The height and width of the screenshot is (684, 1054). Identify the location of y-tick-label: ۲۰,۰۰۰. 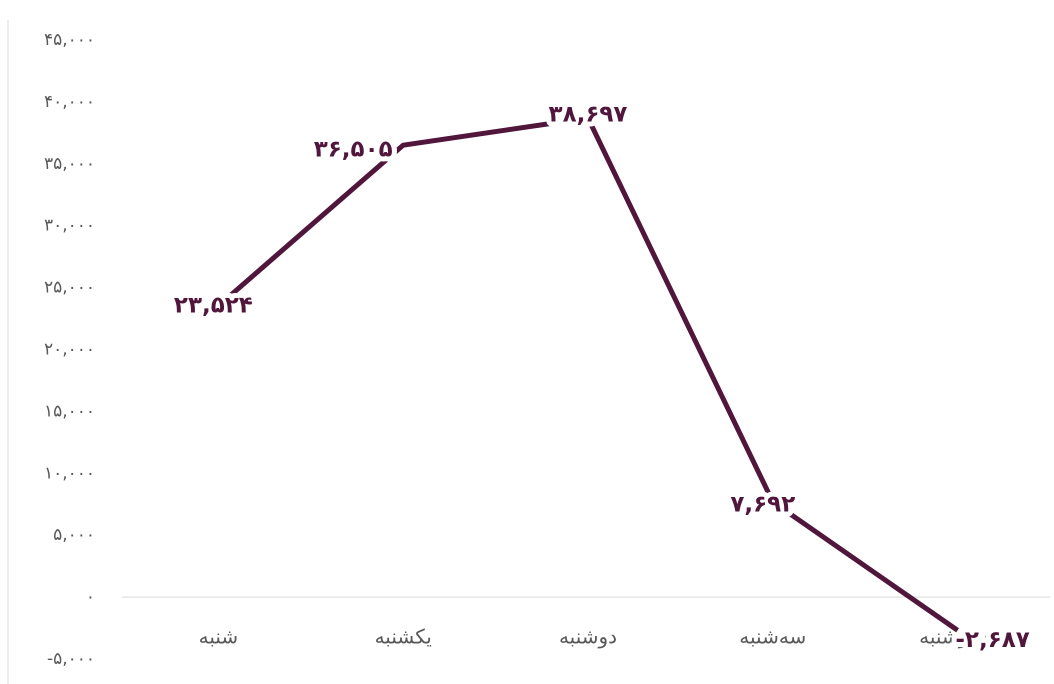
(69, 350).